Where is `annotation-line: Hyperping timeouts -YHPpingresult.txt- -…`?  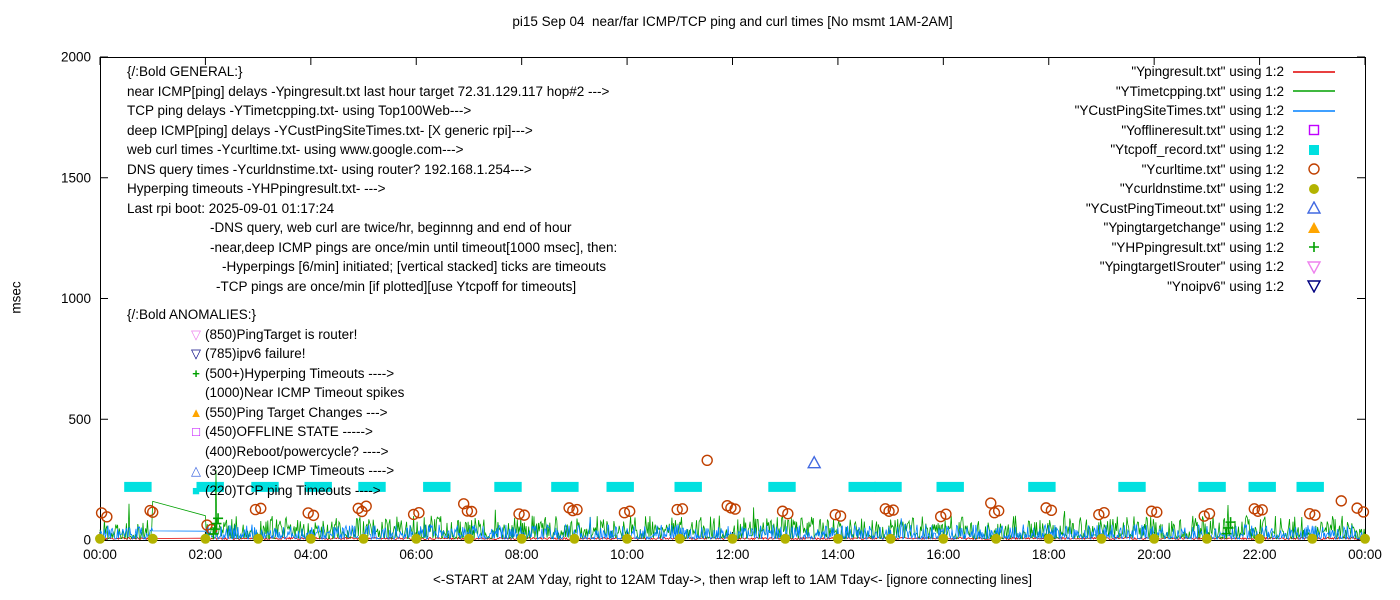 annotation-line: Hyperping timeouts -YHPpingresult.txt- -… is located at coordinates (256, 188).